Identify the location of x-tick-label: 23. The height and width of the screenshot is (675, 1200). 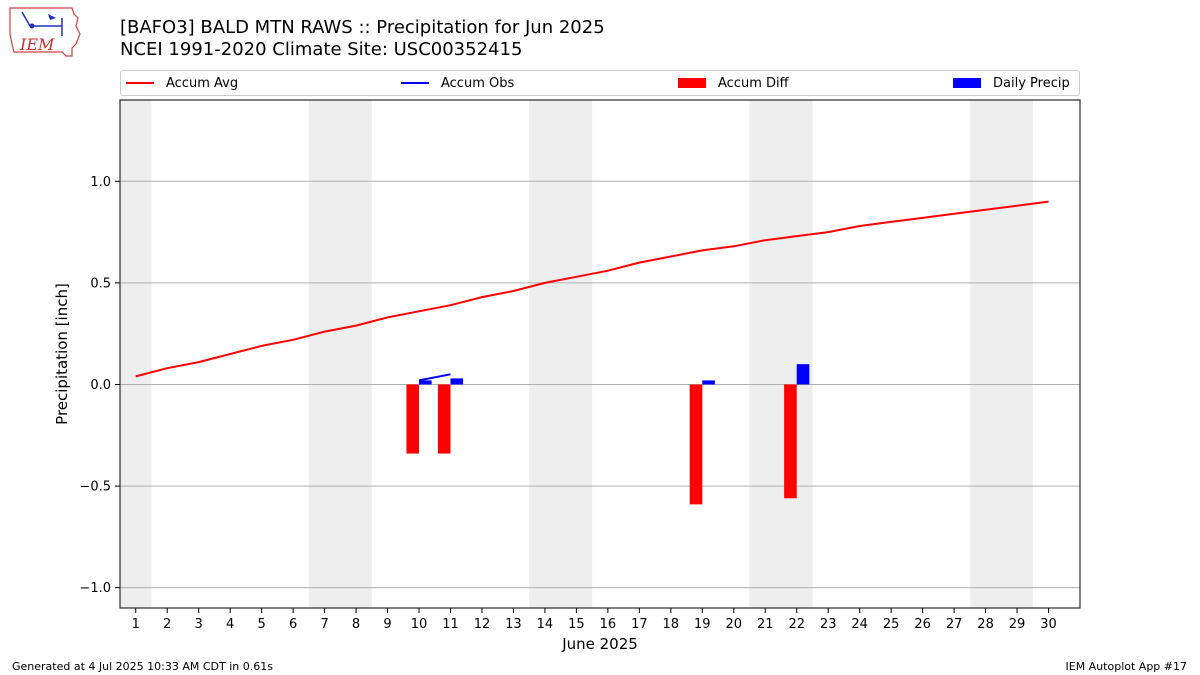
(828, 624).